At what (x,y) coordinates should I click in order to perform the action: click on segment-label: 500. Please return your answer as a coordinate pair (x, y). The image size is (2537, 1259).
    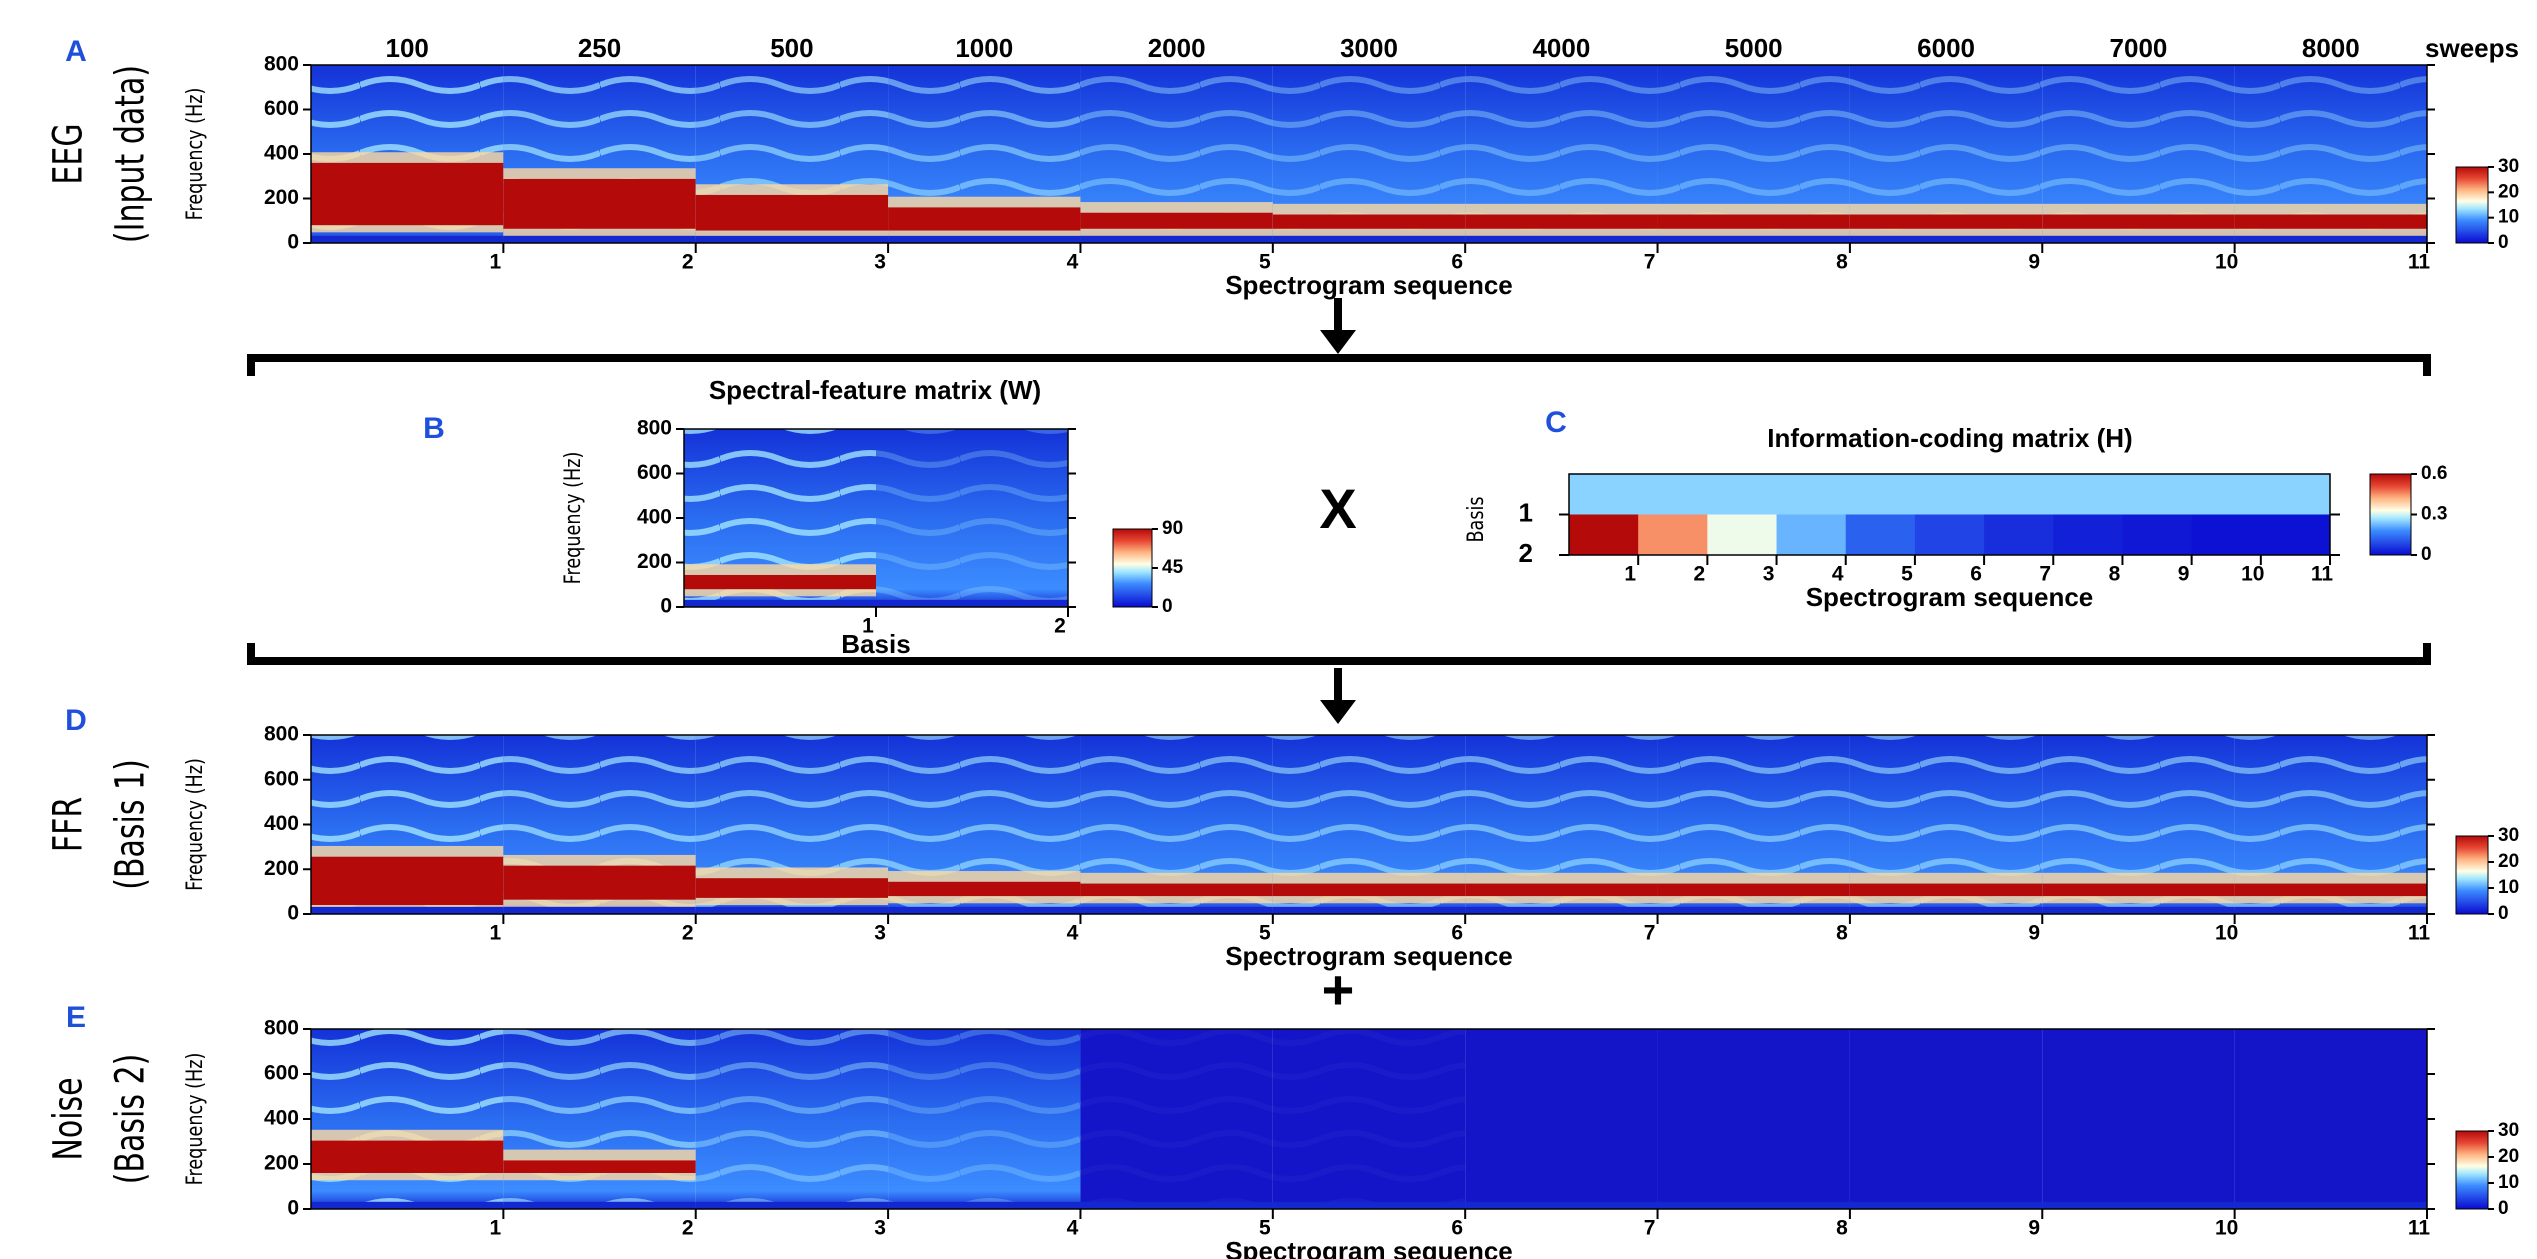
    Looking at the image, I should click on (791, 48).